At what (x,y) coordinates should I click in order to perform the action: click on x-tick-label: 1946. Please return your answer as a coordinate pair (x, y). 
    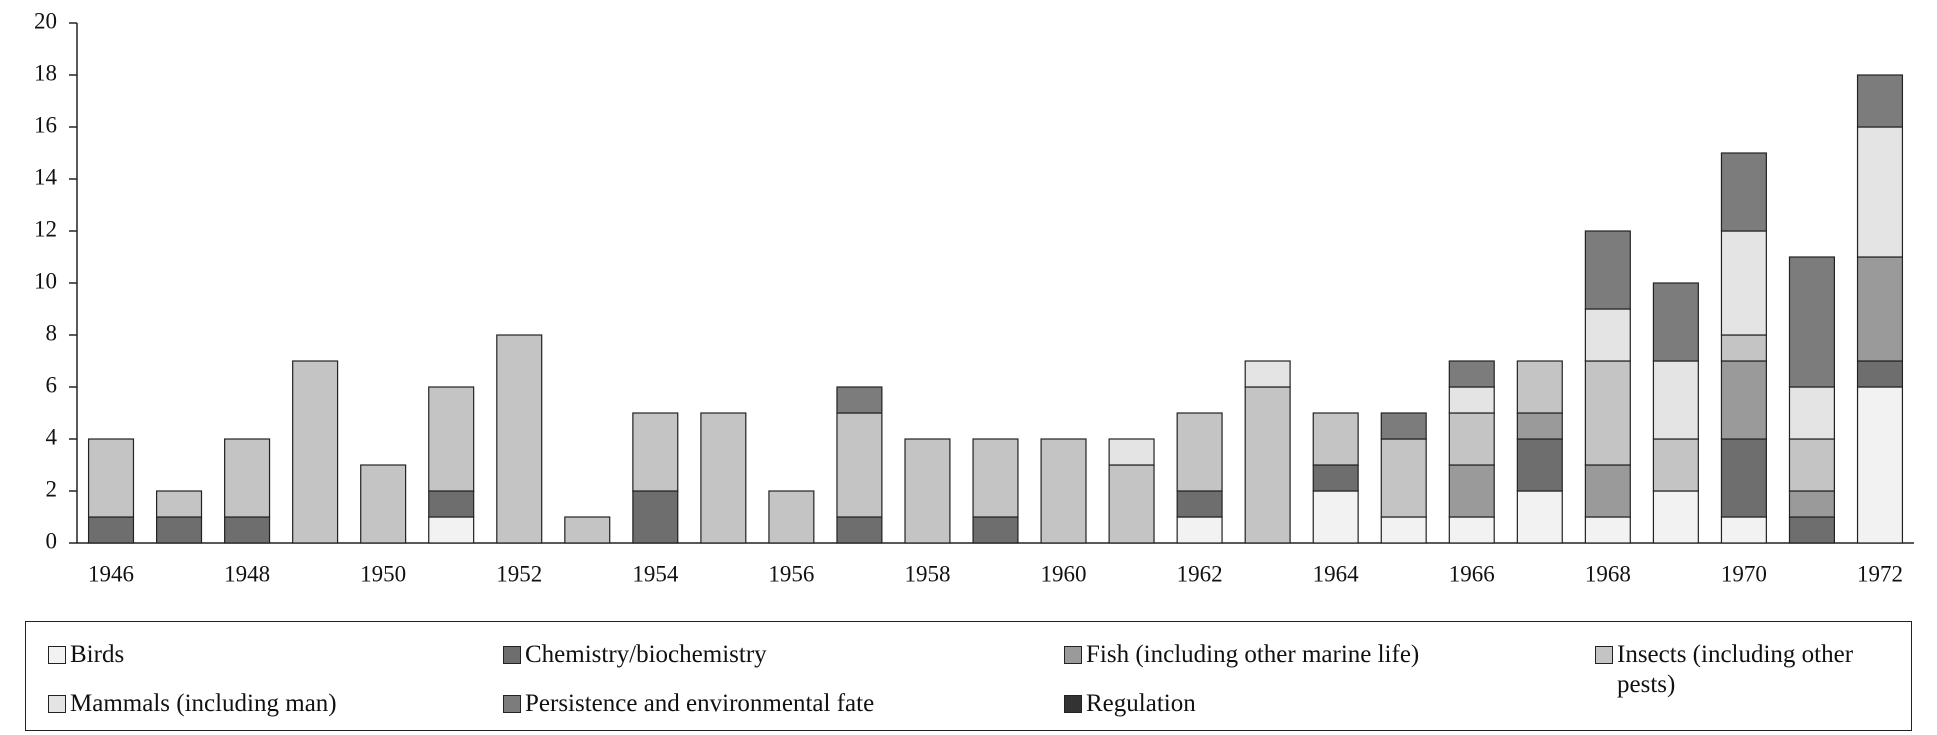
    Looking at the image, I should click on (111, 573).